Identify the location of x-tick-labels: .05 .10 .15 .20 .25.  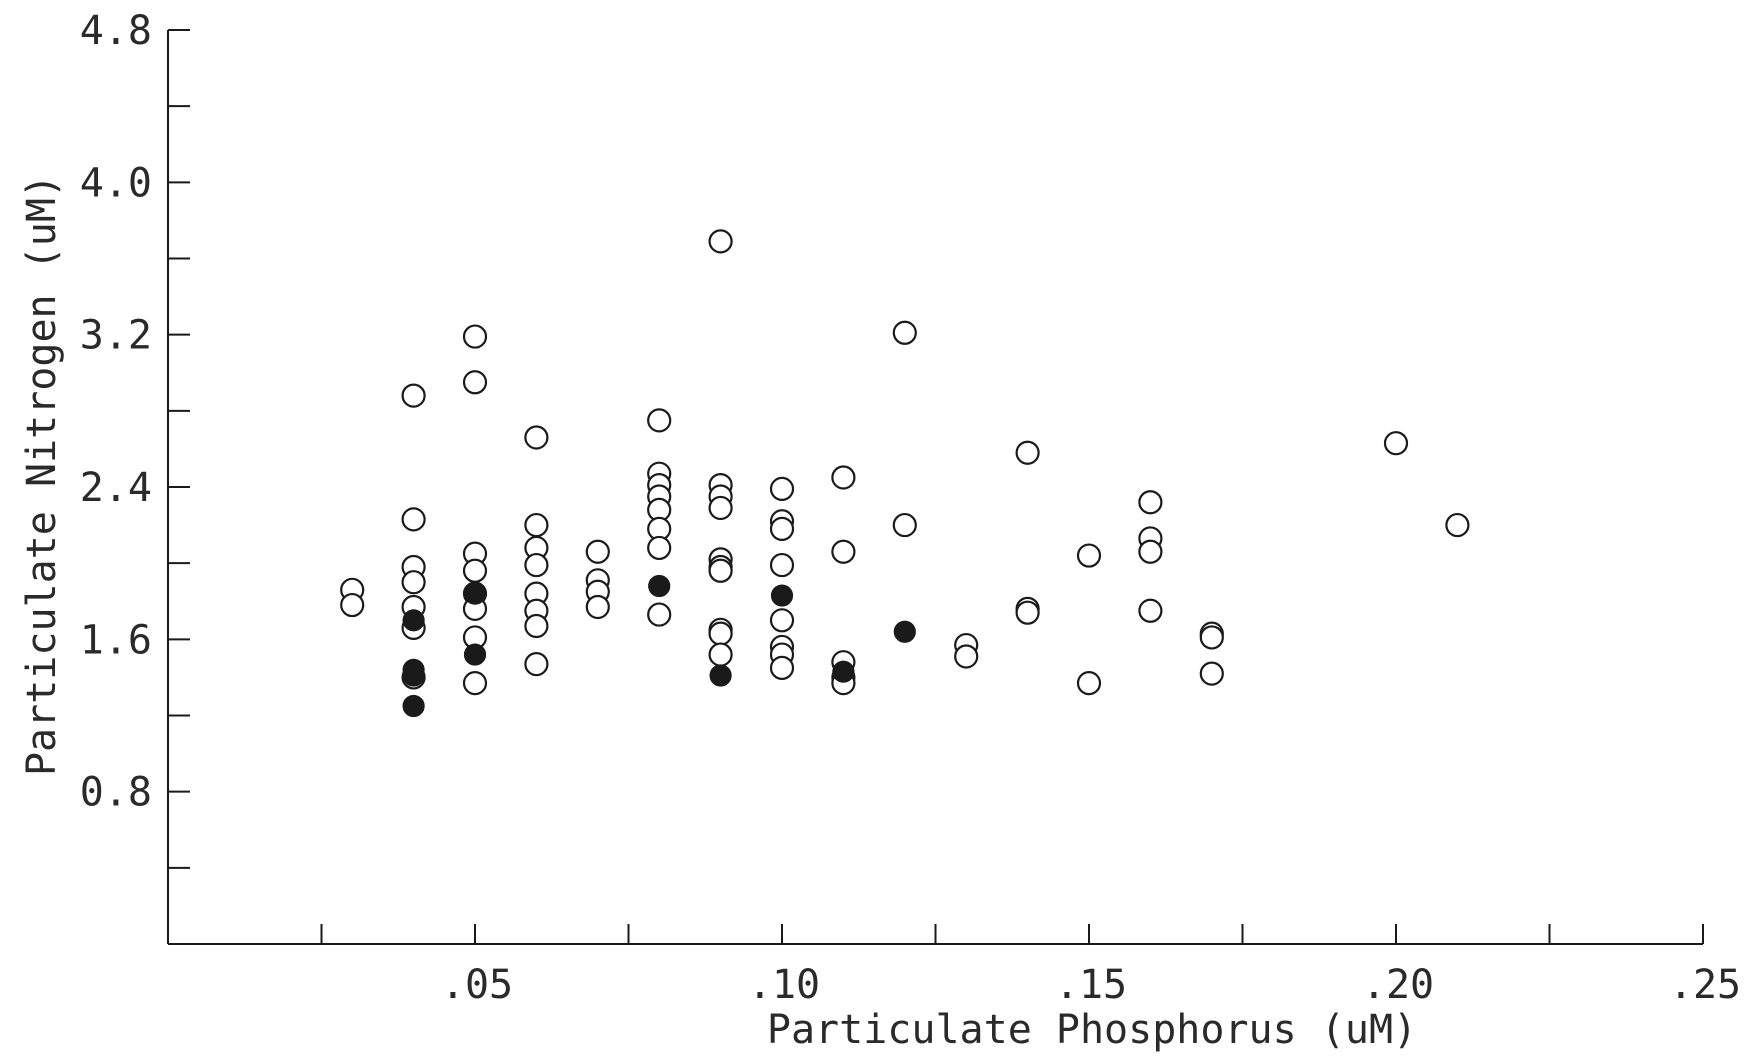
(1091, 985).